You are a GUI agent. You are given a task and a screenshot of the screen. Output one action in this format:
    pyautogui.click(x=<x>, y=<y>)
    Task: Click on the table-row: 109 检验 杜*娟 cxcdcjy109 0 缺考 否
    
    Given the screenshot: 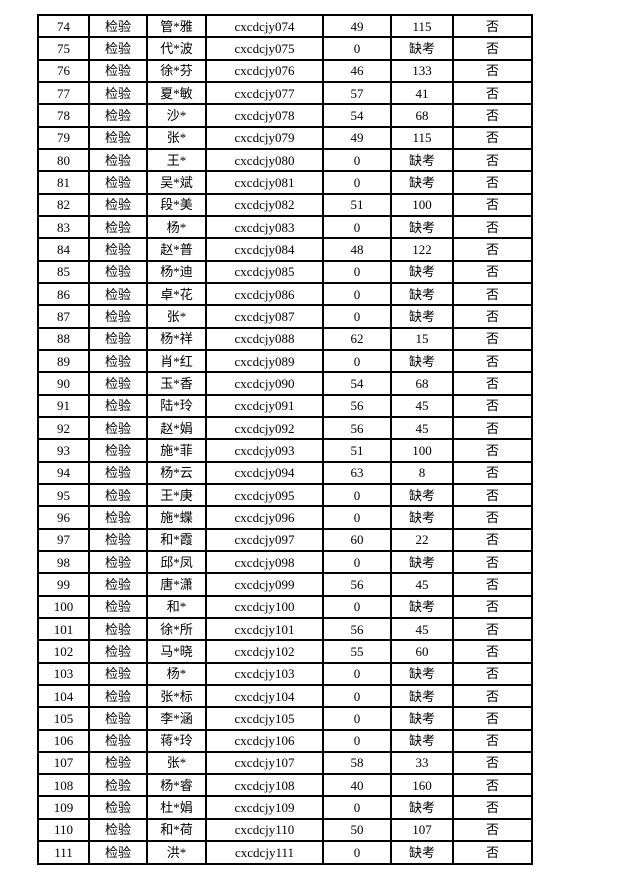 What is the action you would take?
    pyautogui.click(x=285, y=807)
    